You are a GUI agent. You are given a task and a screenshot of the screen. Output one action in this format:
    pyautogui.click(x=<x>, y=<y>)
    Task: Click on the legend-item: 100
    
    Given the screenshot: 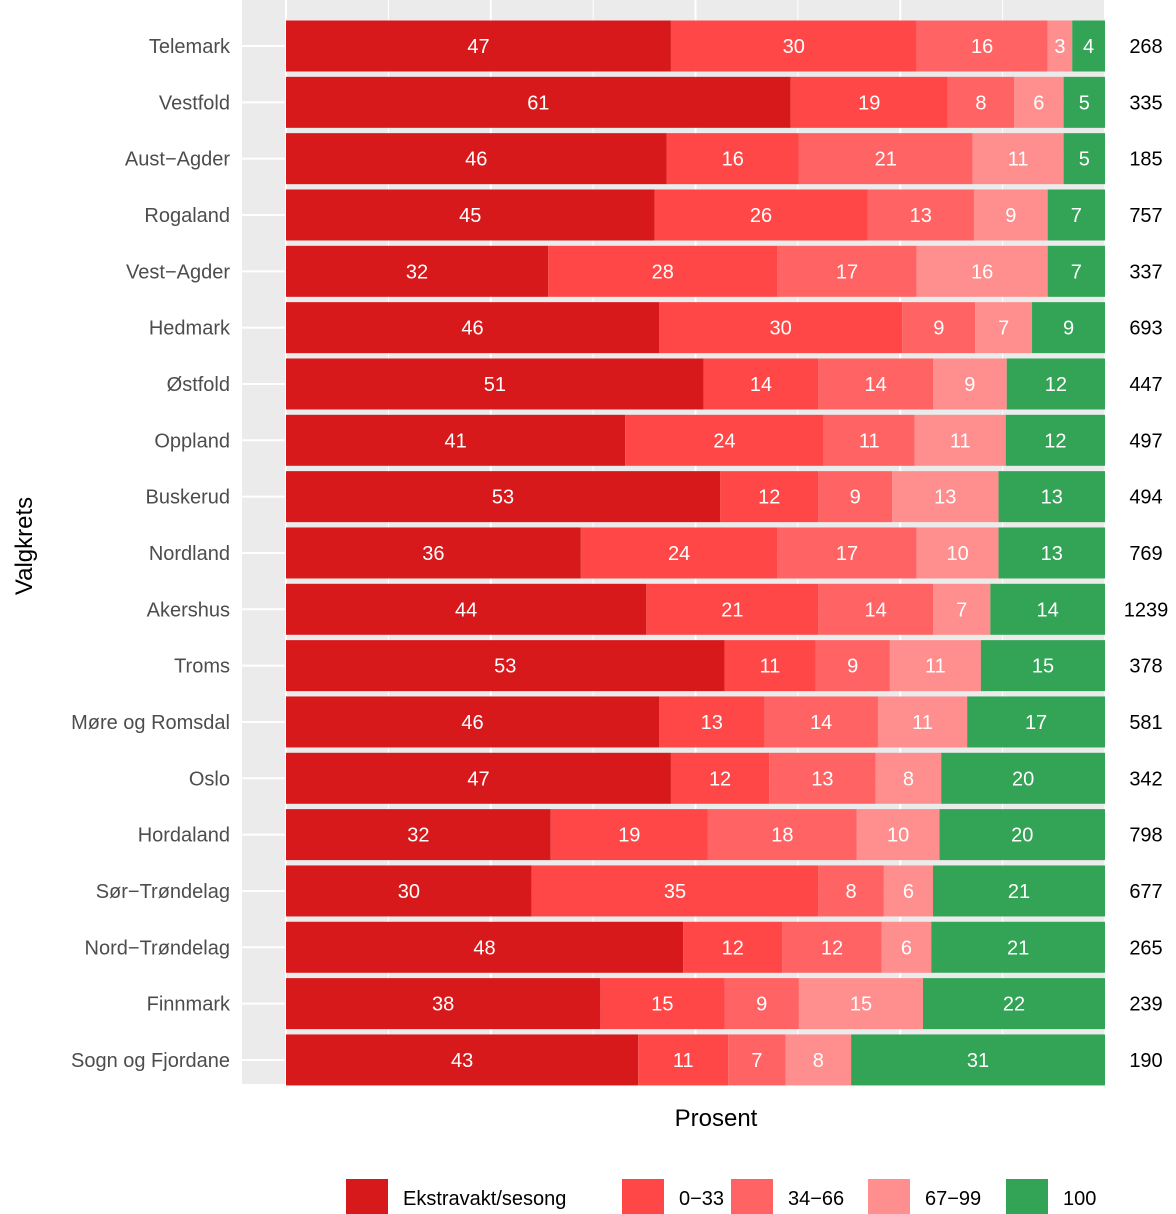 What is the action you would take?
    pyautogui.click(x=1051, y=1196)
    